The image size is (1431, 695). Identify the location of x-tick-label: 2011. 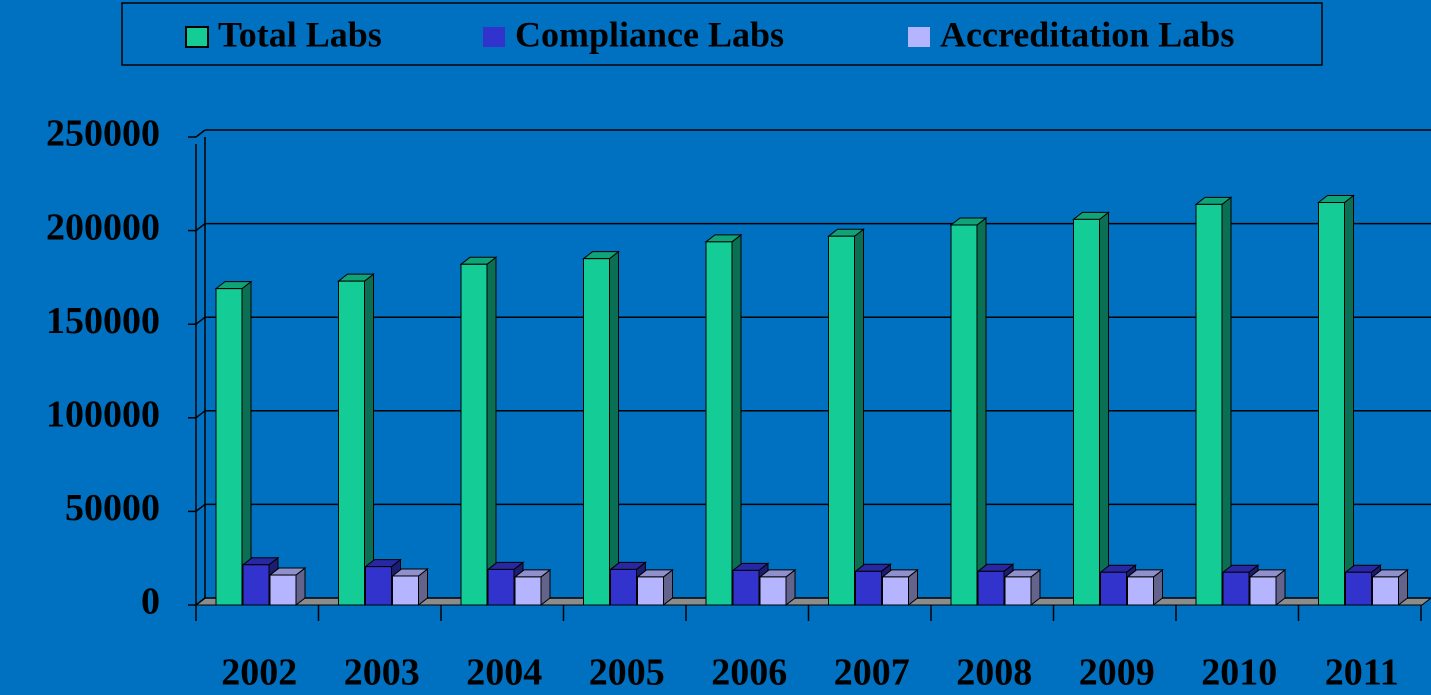
(1362, 673).